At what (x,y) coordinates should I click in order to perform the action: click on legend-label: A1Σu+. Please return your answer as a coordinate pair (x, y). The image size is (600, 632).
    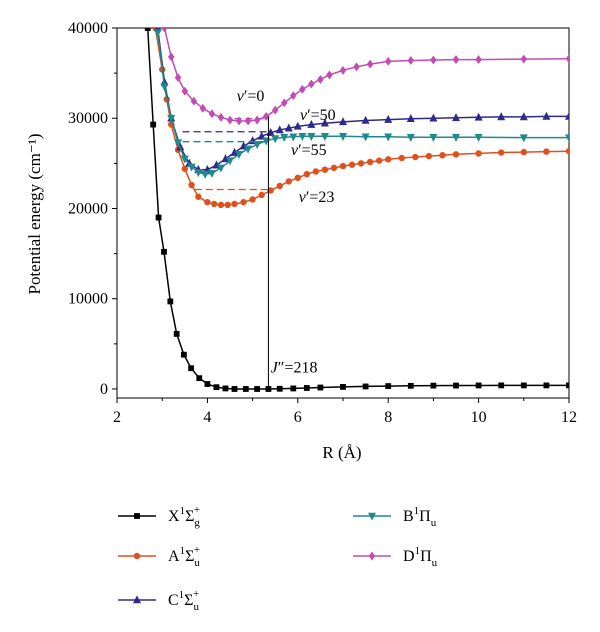
    Looking at the image, I should click on (184, 556).